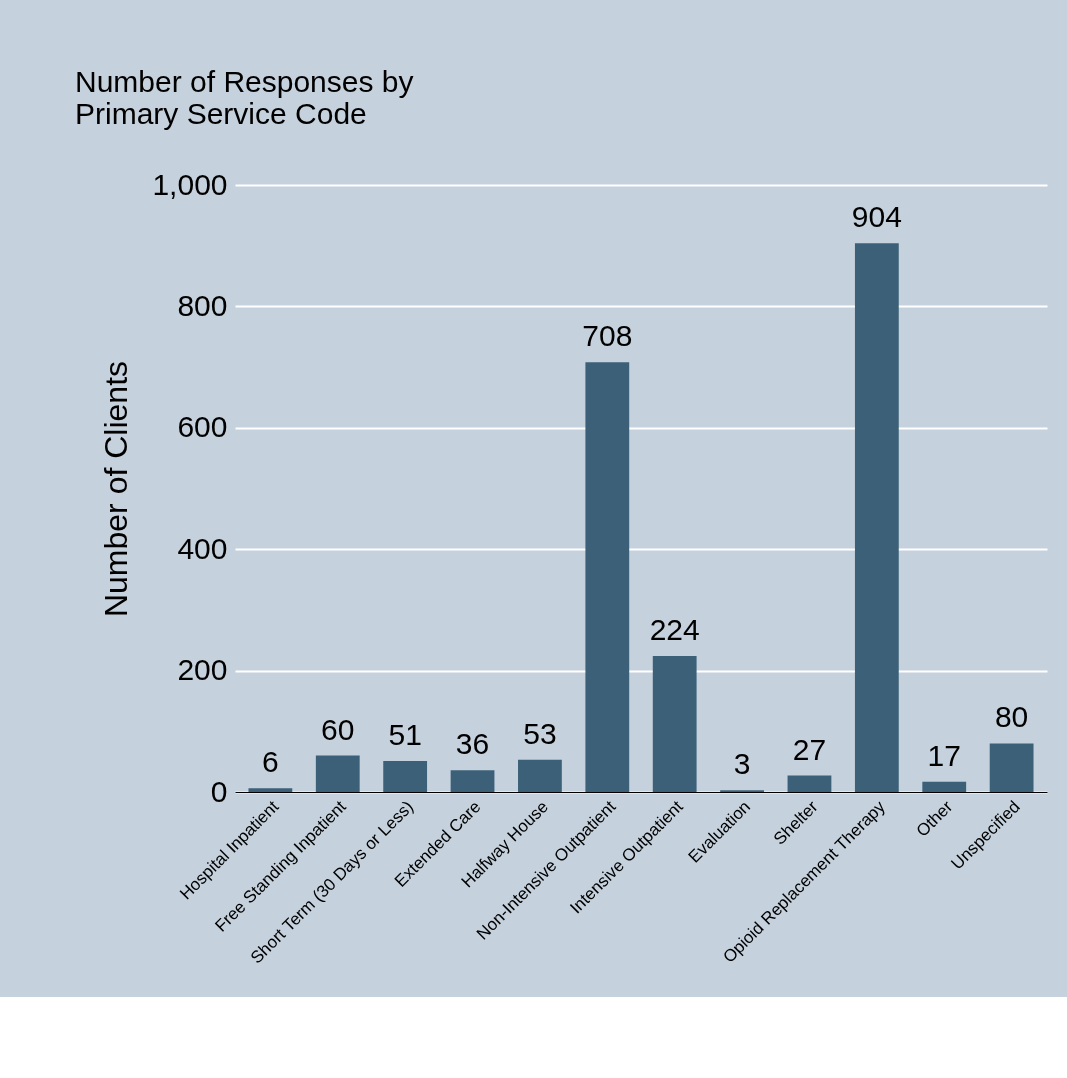  What do you see at coordinates (742, 764) in the screenshot?
I see `data-label: 3` at bounding box center [742, 764].